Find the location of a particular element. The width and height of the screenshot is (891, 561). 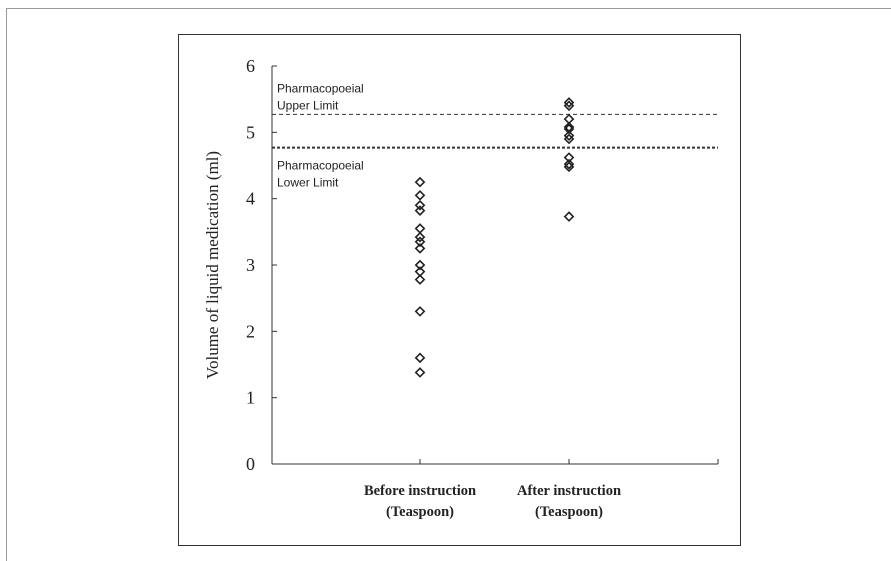

y-axis-label: Volume of liquid medication (ml) is located at coordinates (212, 265).